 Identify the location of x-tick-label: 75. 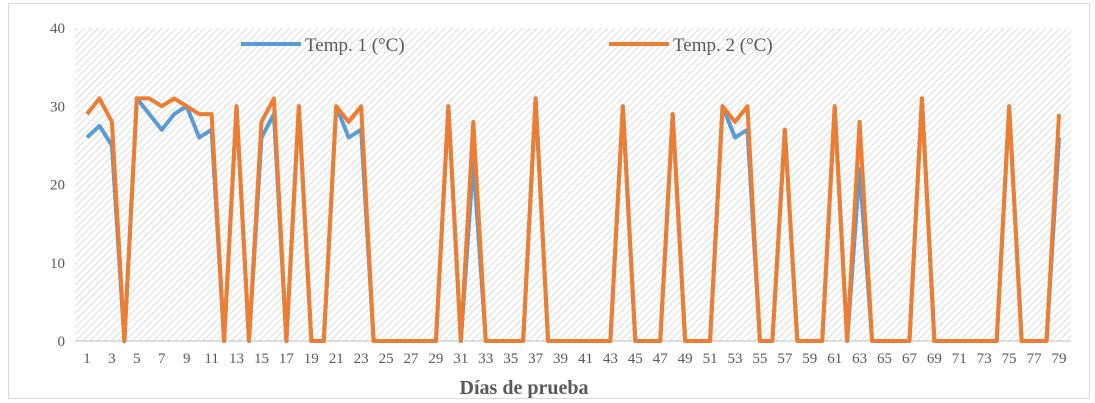
(1009, 359).